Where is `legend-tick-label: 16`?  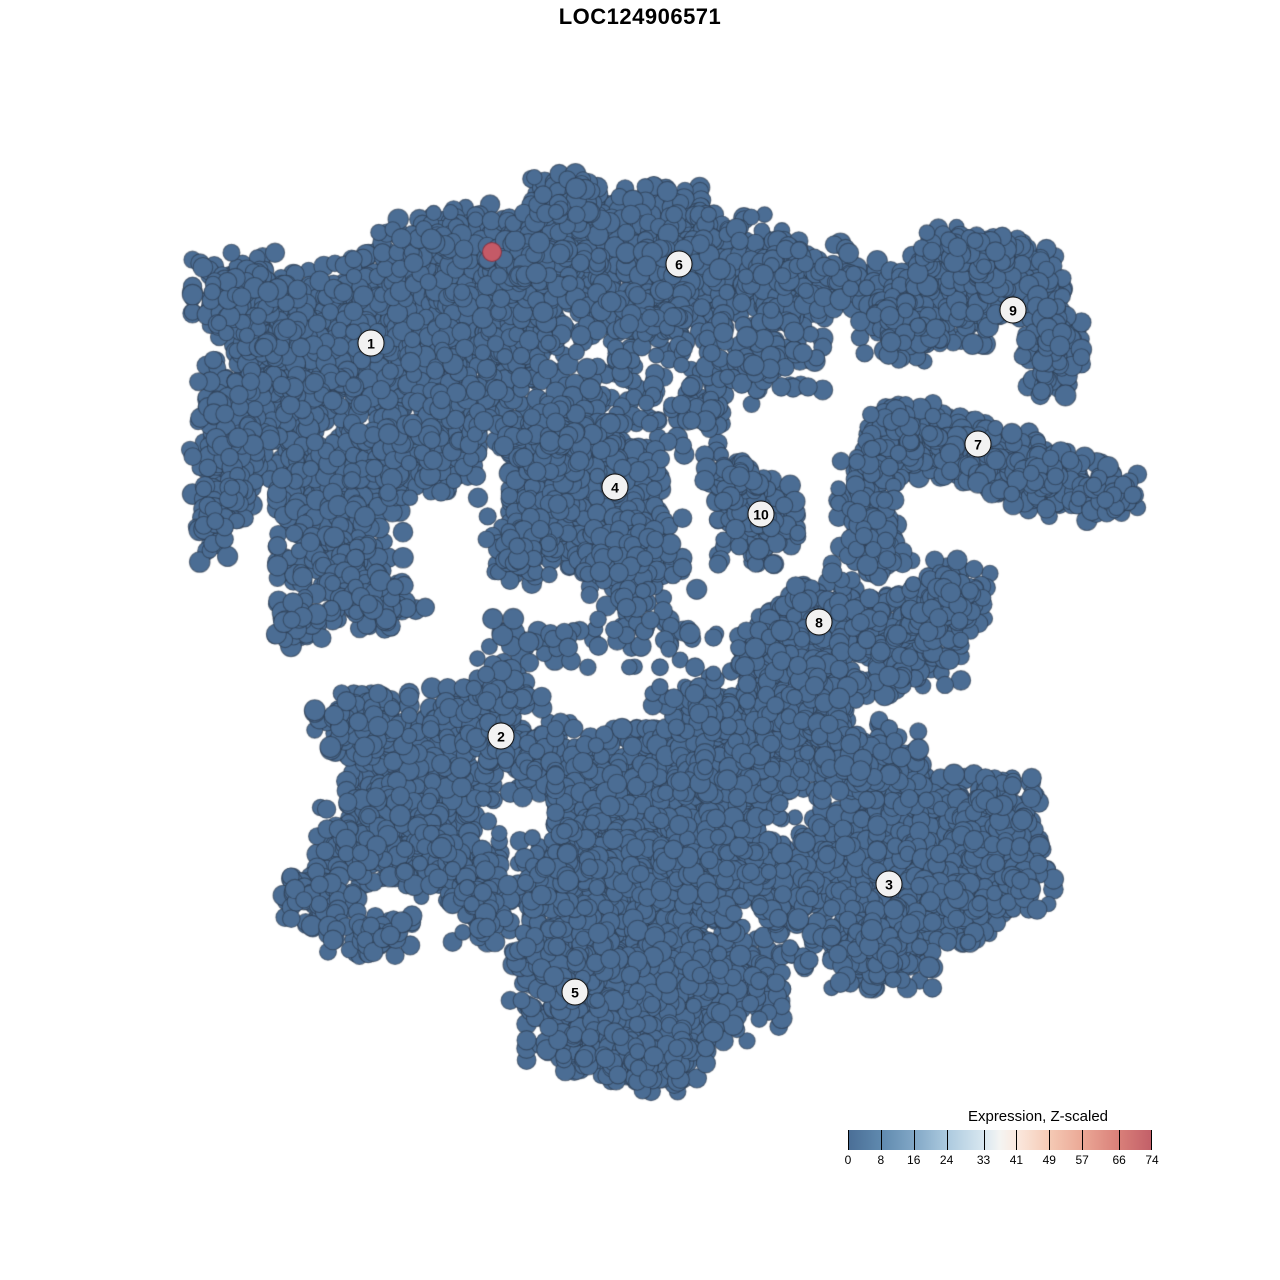
legend-tick-label: 16 is located at coordinates (914, 1160).